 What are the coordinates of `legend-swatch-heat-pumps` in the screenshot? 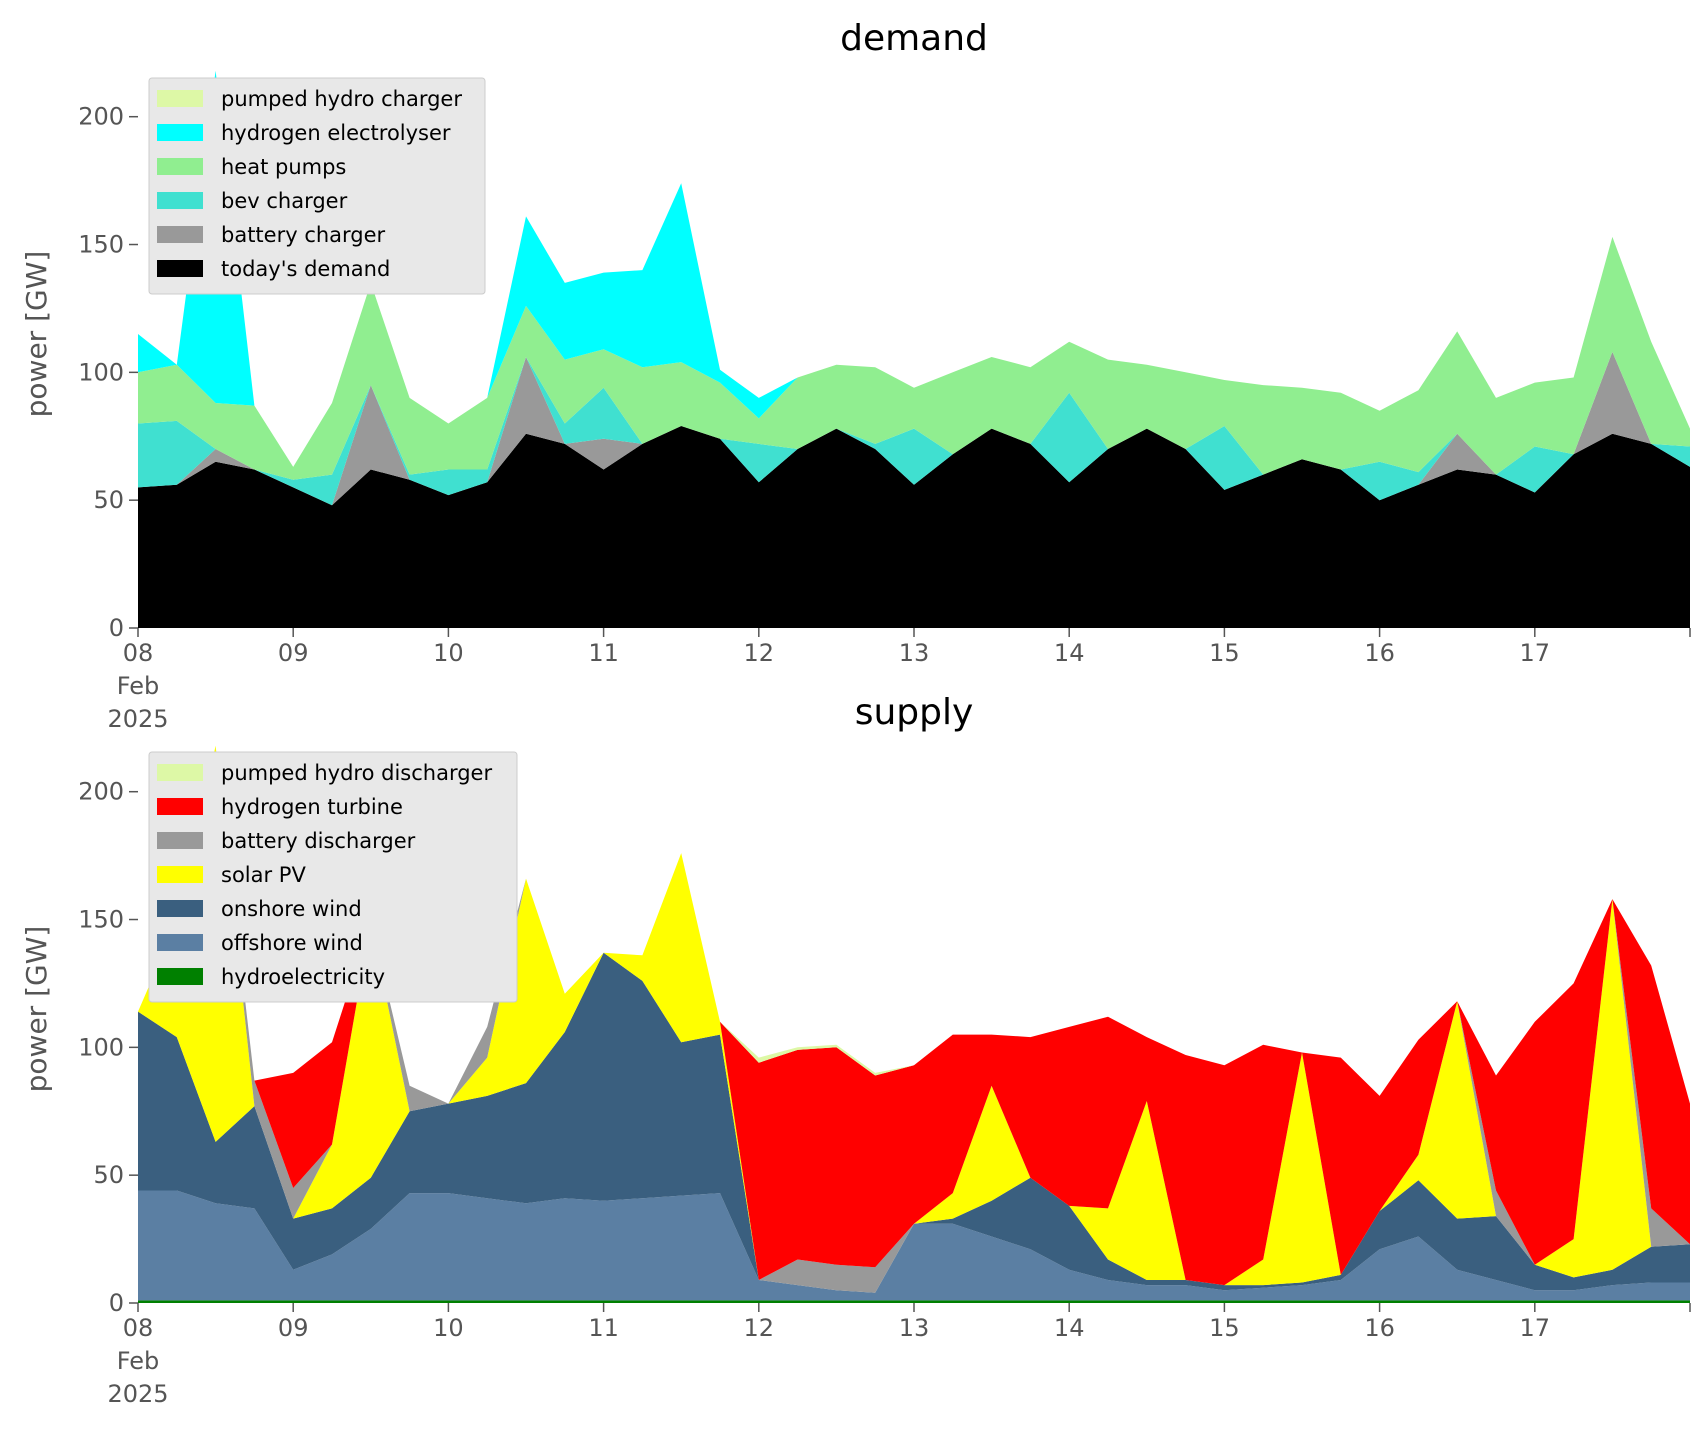 It's located at (180, 166).